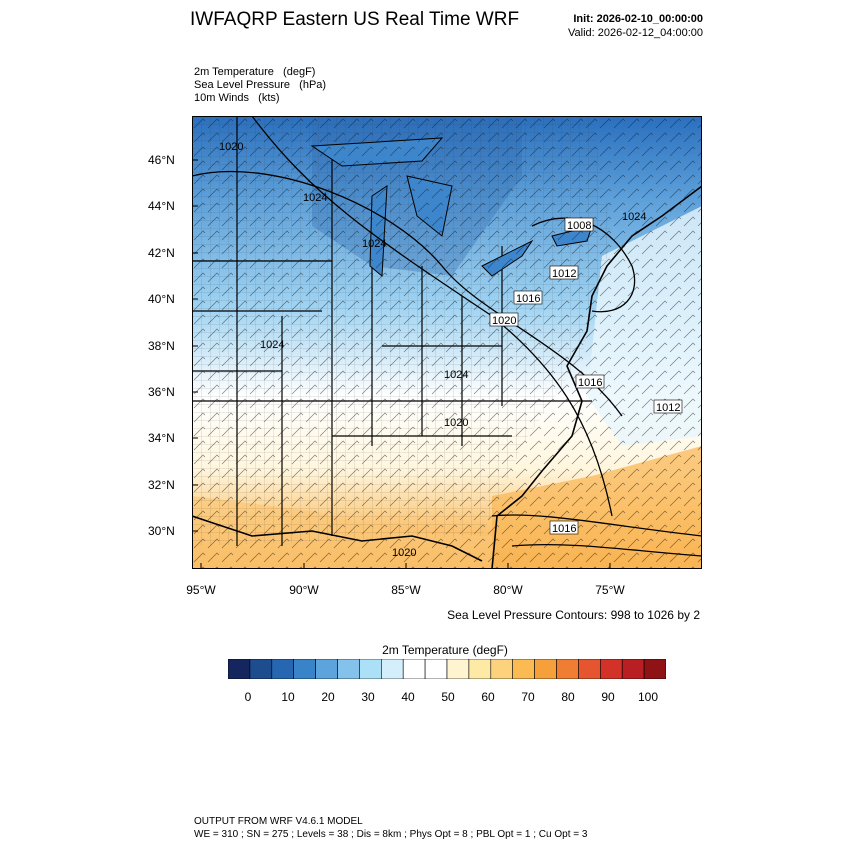  Describe the element at coordinates (355, 19) in the screenshot. I see `map-title: IWFAQRP Eastern US Real Time WRF` at that location.